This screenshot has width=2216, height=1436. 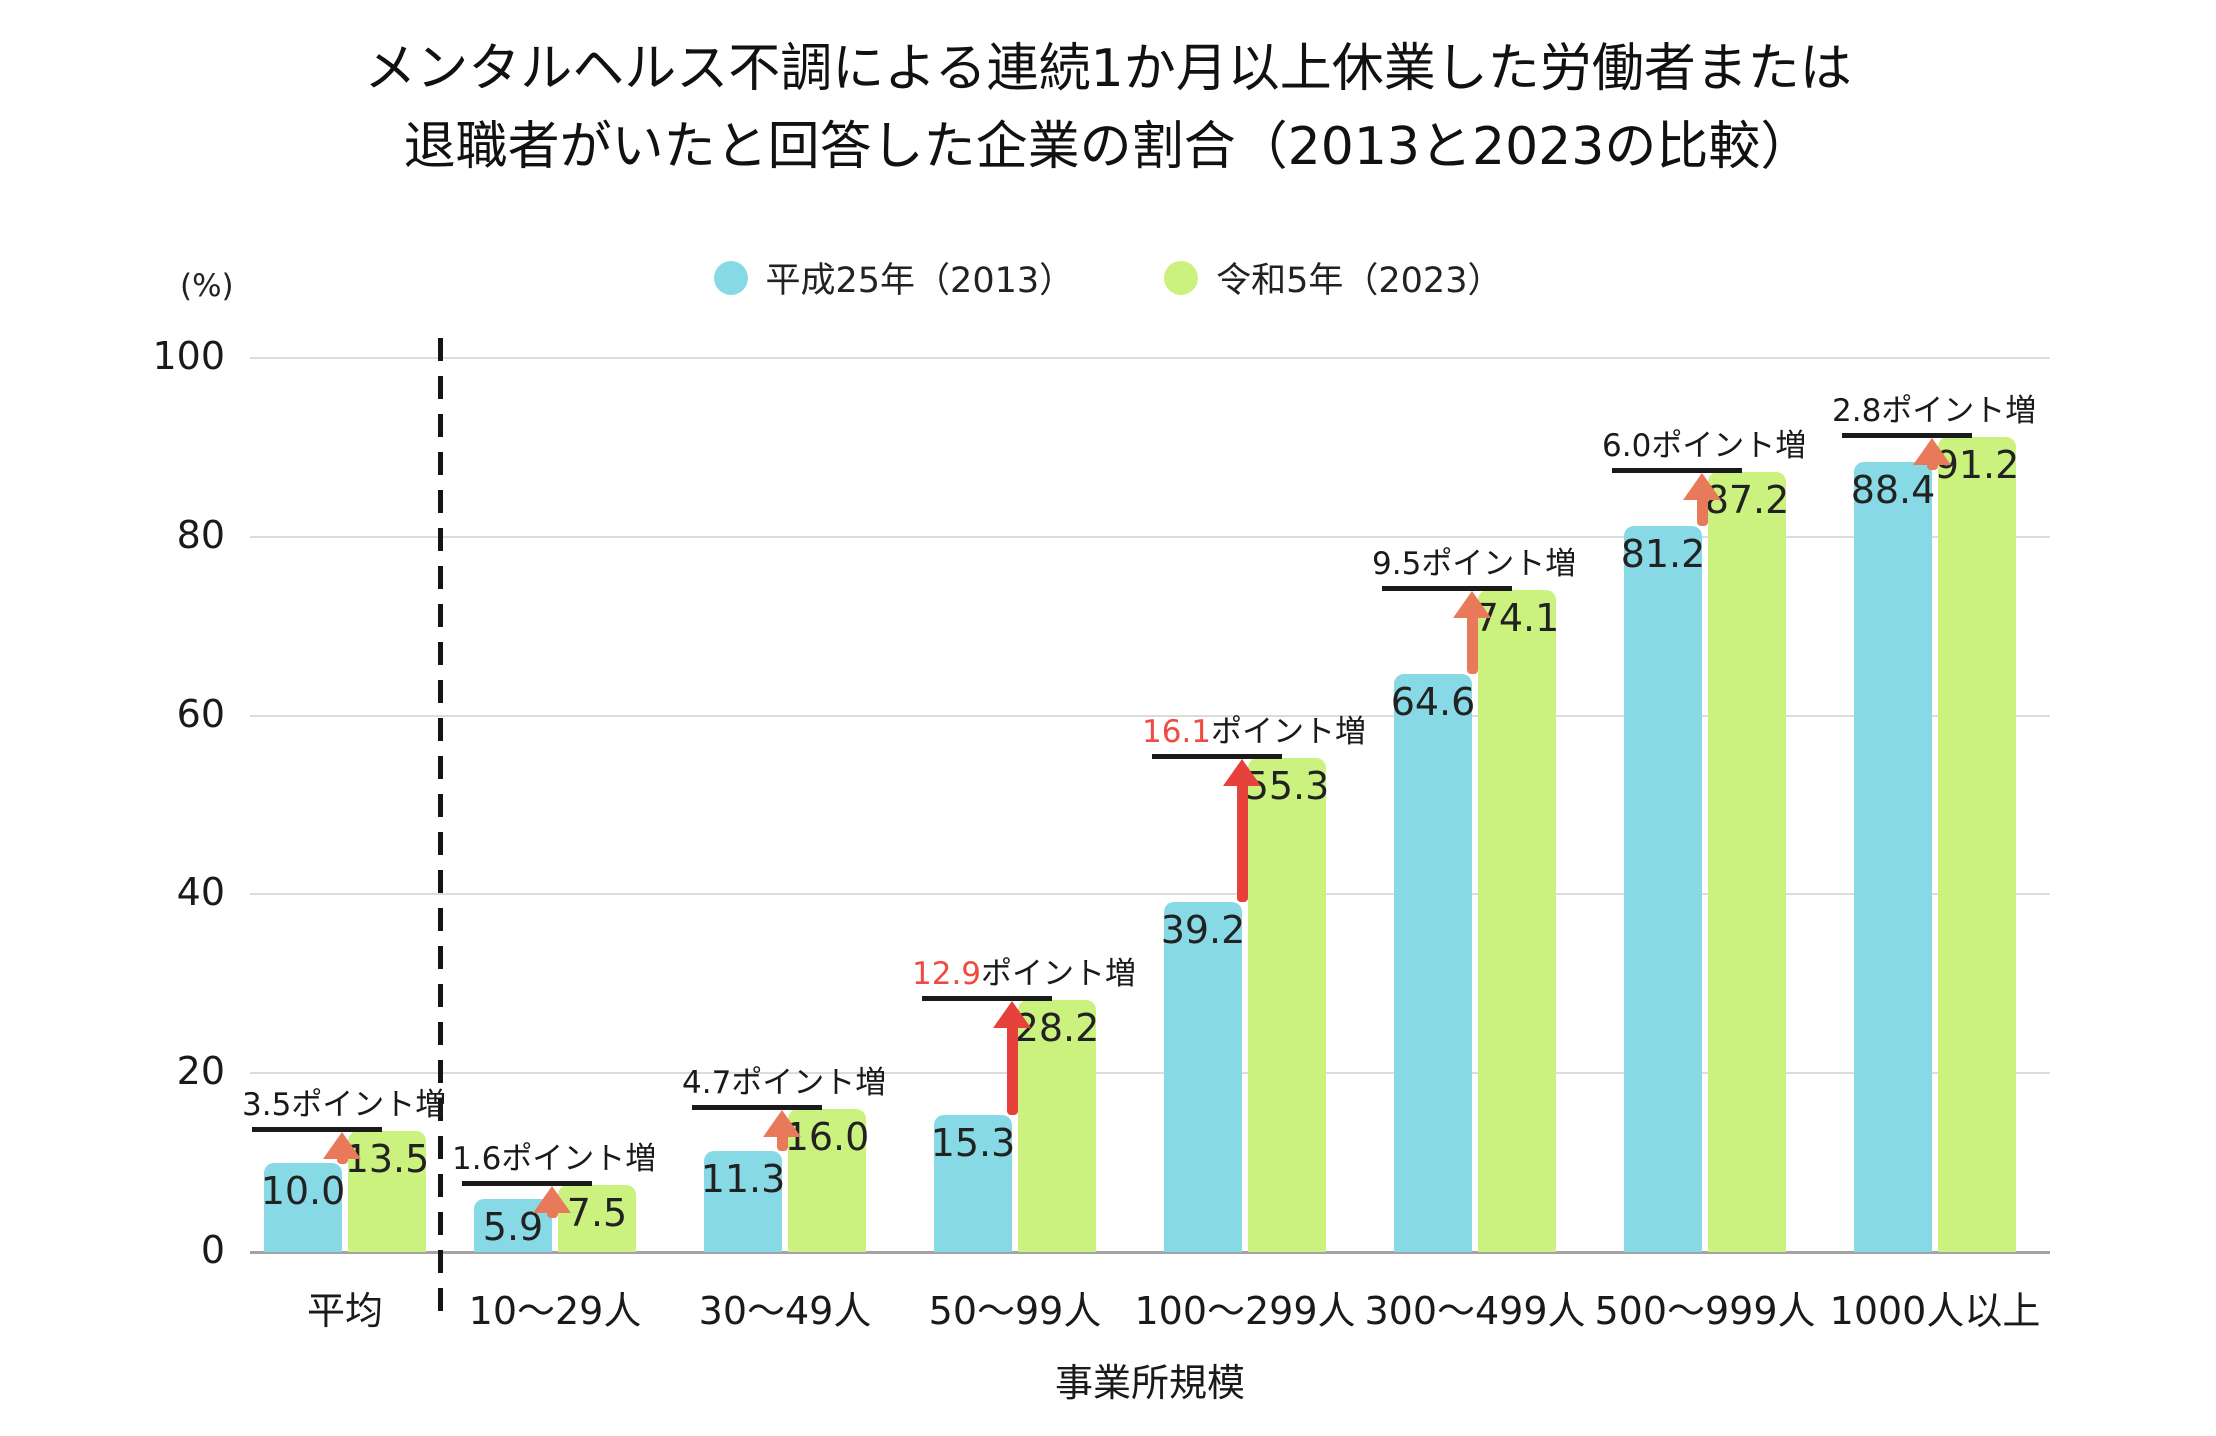 I want to click on delta-annotation: 1.6ポイント増, so click(x=554, y=1155).